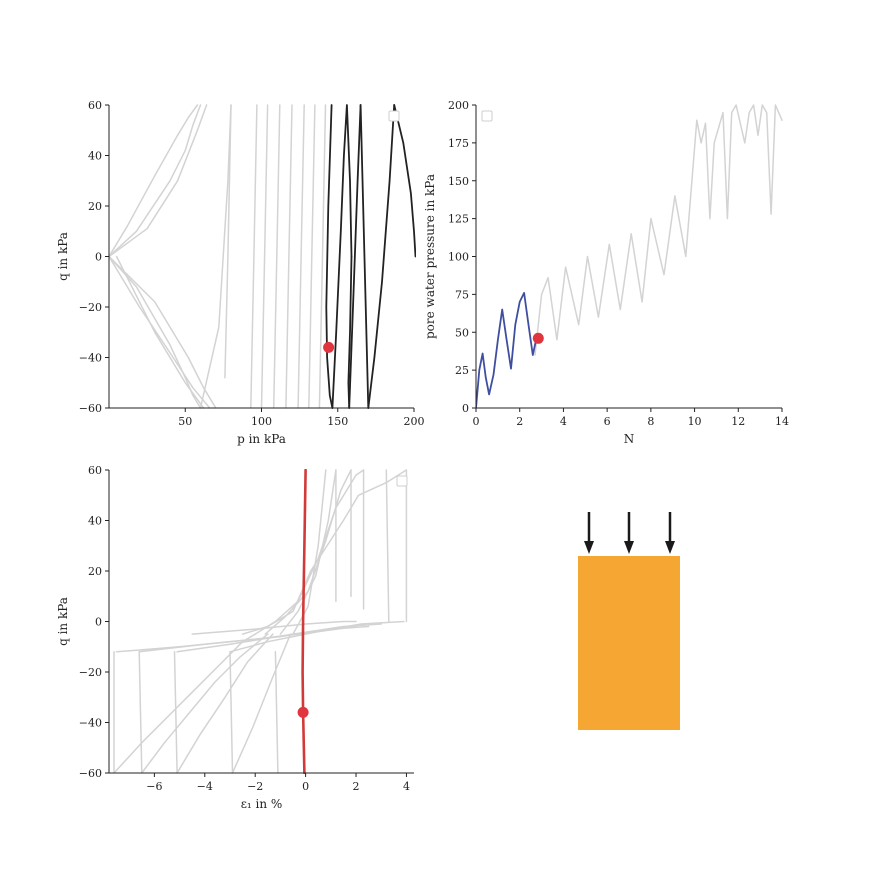 This screenshot has height=870, width=870. What do you see at coordinates (650, 421) in the screenshot?
I see `x-tick-label: 8` at bounding box center [650, 421].